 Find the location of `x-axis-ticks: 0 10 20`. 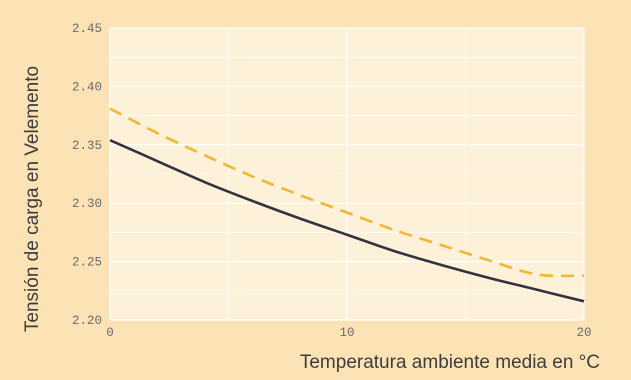

x-axis-ticks: 0 10 20 is located at coordinates (348, 333).